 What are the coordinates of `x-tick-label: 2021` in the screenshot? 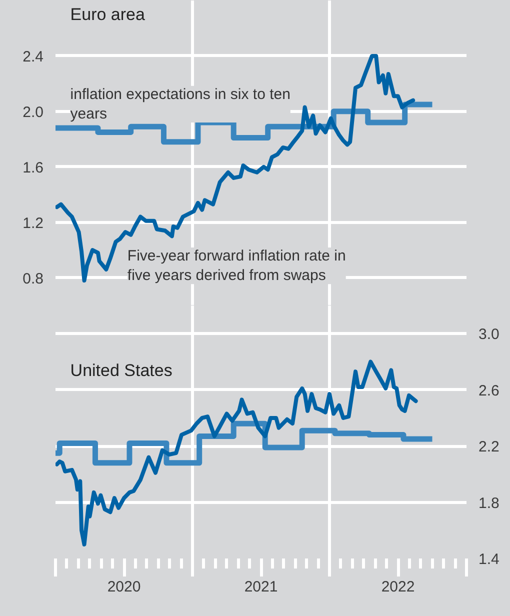 It's located at (261, 587).